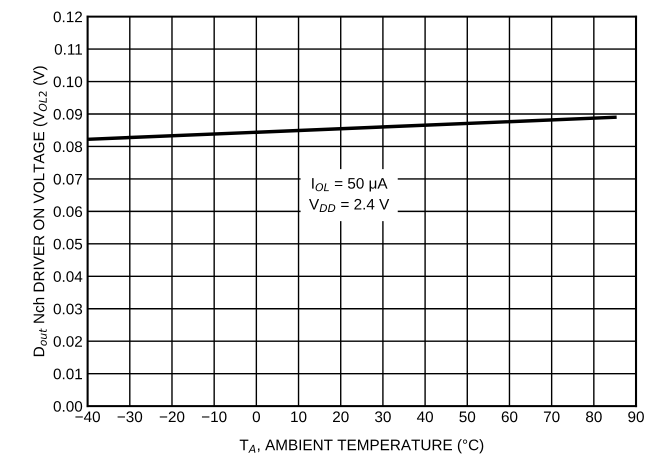 The width and height of the screenshot is (649, 475). Describe the element at coordinates (68, 244) in the screenshot. I see `y-tick-label: 0.05` at that location.